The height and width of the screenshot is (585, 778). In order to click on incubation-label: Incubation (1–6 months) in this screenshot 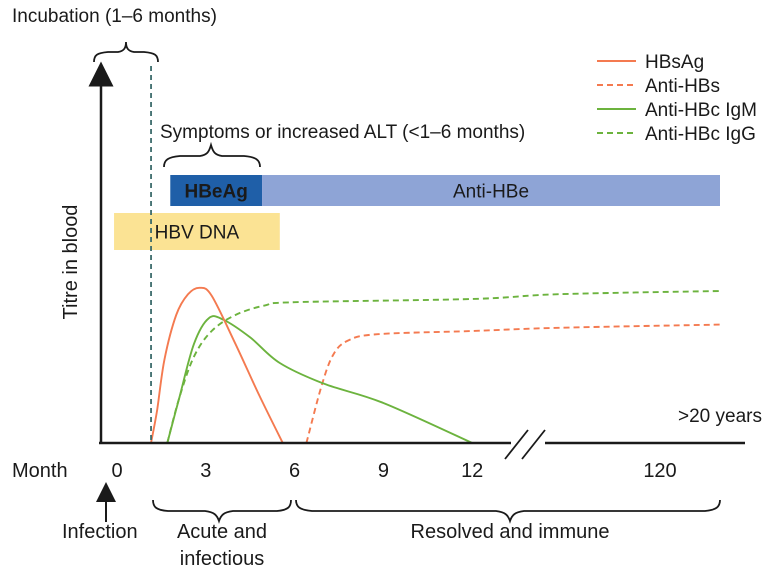, I will do `click(114, 16)`.